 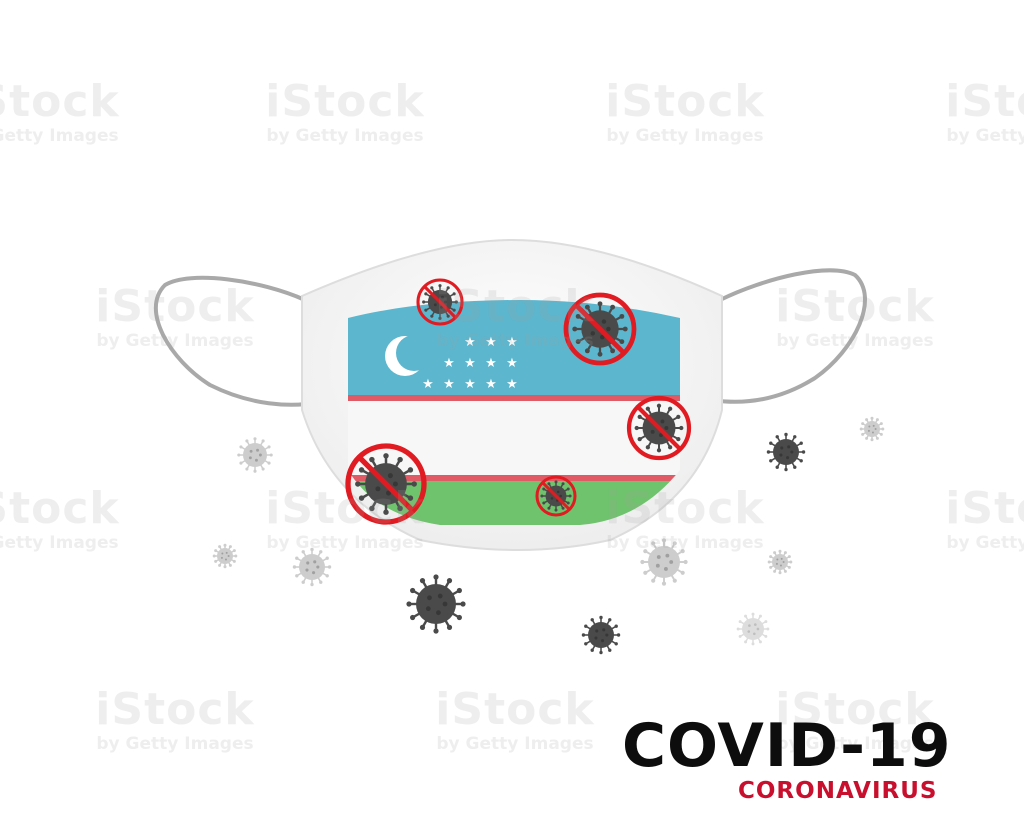 What do you see at coordinates (838, 791) in the screenshot?
I see `headline-subtitle: CORONAVIRUS` at bounding box center [838, 791].